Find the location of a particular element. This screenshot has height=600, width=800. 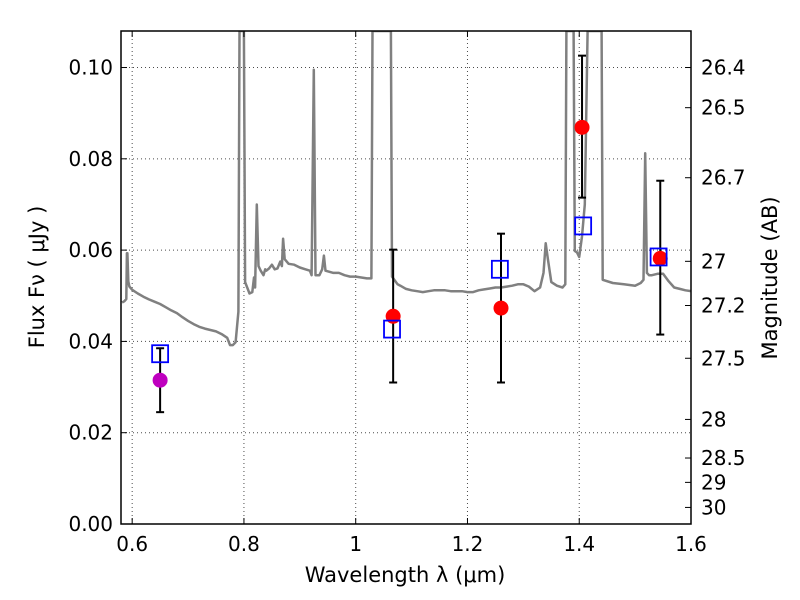

x-axis-label: Wavelength λ (μm) is located at coordinates (405, 575).